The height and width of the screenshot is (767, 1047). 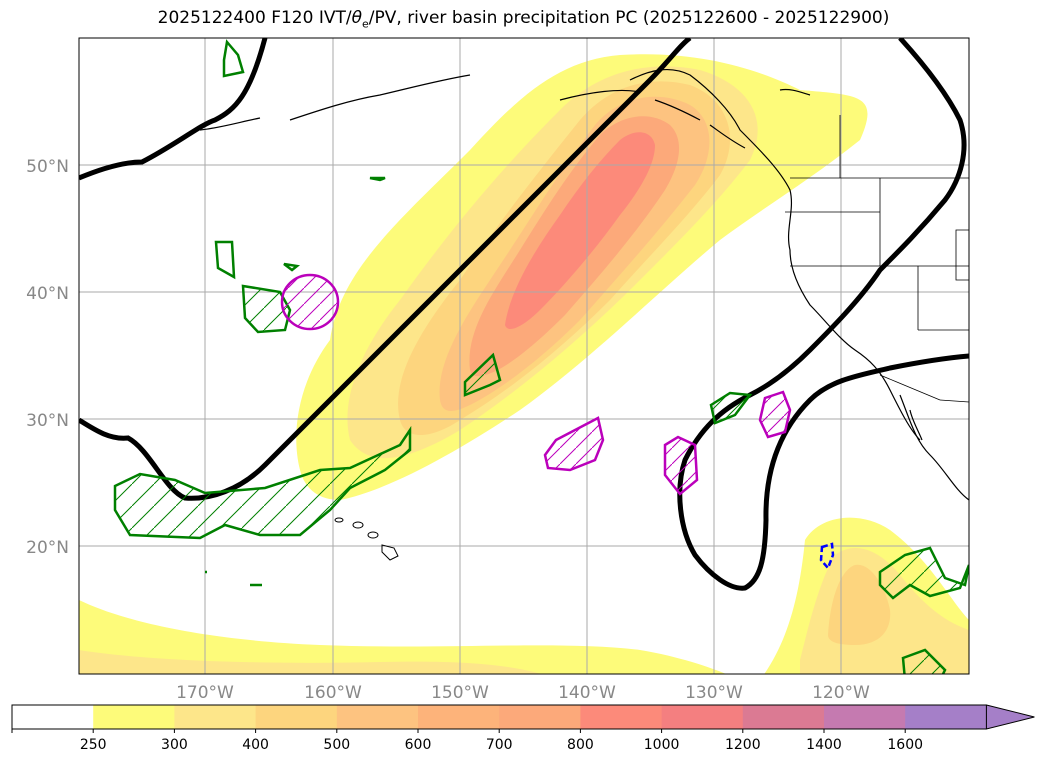 What do you see at coordinates (356, 18) in the screenshot?
I see `title-theta: θ` at bounding box center [356, 18].